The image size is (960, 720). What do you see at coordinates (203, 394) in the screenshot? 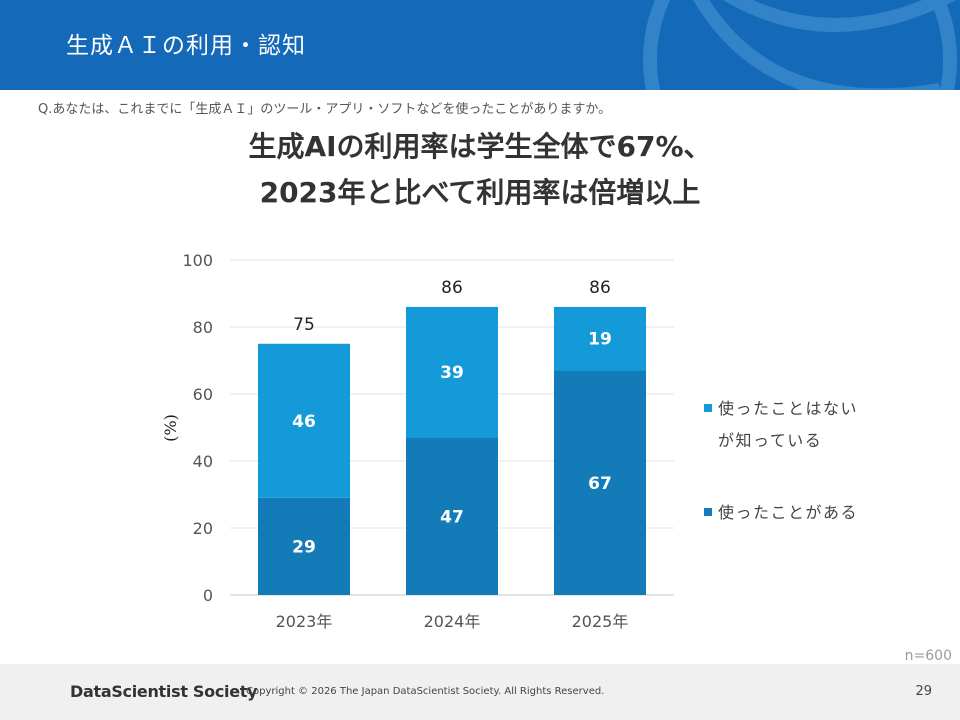
I see `y-tick-label: 60` at bounding box center [203, 394].